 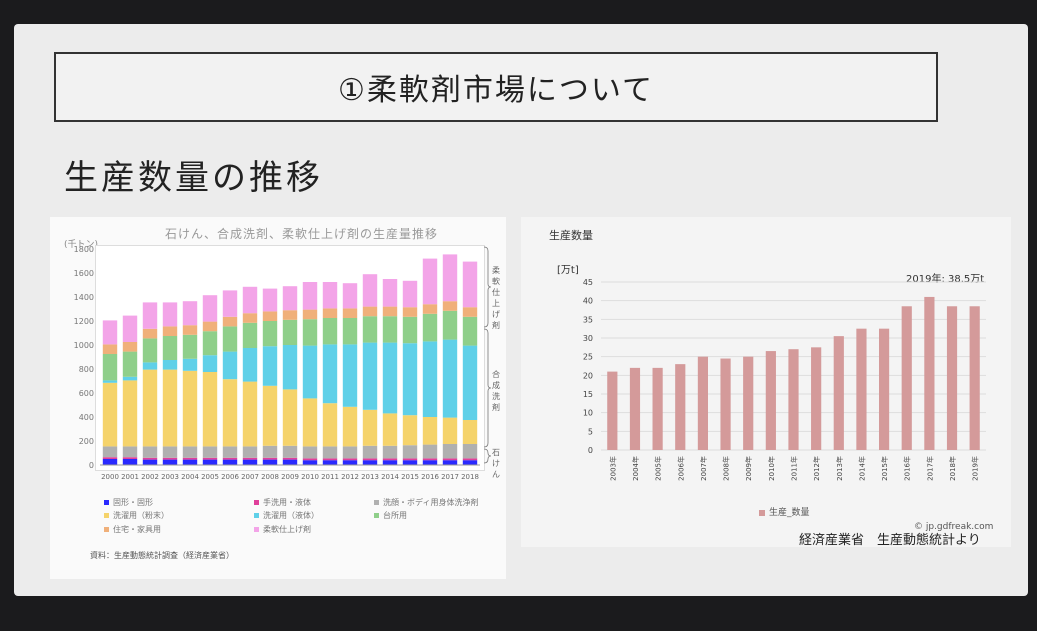 What do you see at coordinates (86, 369) in the screenshot?
I see `y-tick-label: 800` at bounding box center [86, 369].